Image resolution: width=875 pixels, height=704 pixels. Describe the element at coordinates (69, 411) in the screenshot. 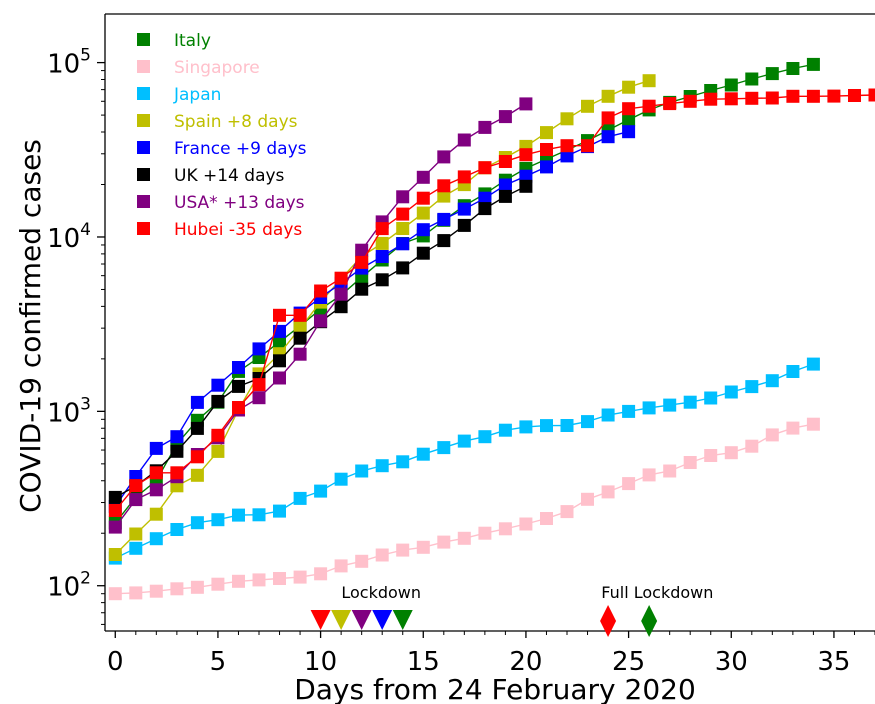

I see `y-tick-label: 103` at that location.